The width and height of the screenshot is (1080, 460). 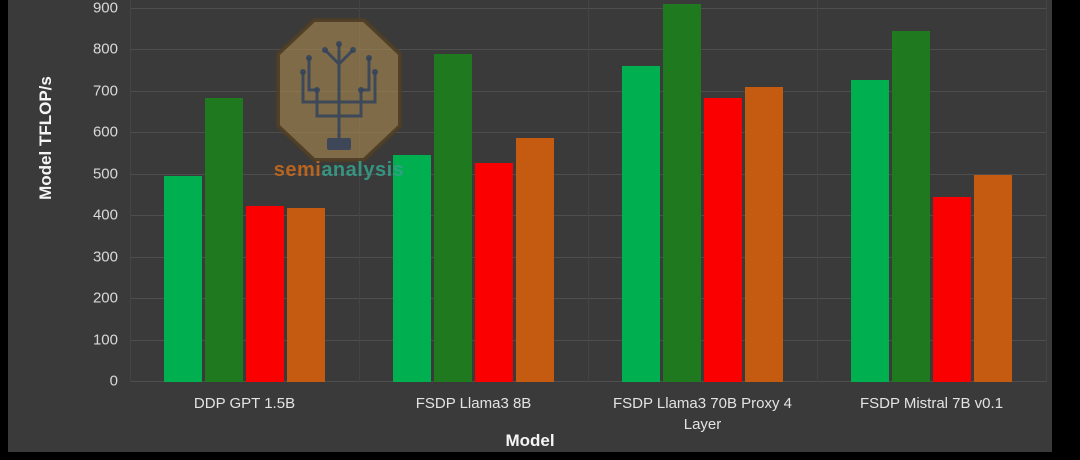 What do you see at coordinates (105, 215) in the screenshot?
I see `y-tick-label: 400` at bounding box center [105, 215].